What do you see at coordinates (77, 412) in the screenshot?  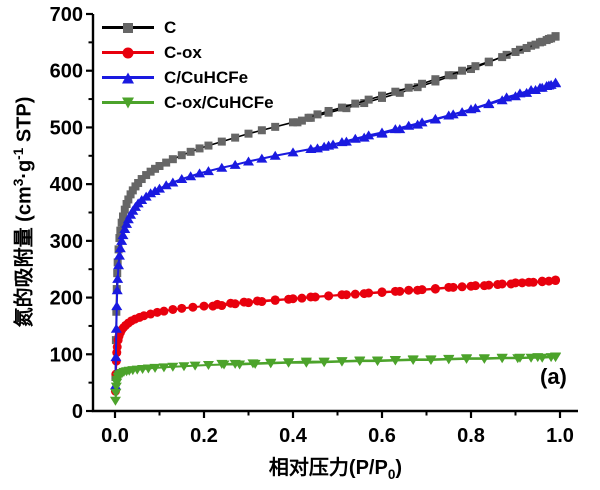 I see `y-tick-label: 0` at bounding box center [77, 412].